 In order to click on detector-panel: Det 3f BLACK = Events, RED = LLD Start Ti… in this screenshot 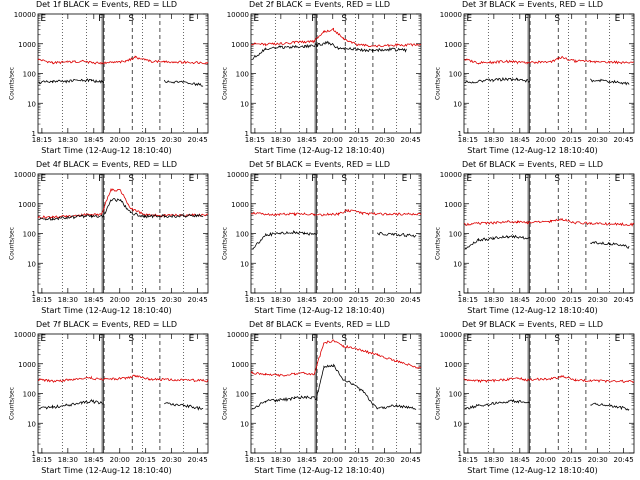, I will do `click(532, 80)`.